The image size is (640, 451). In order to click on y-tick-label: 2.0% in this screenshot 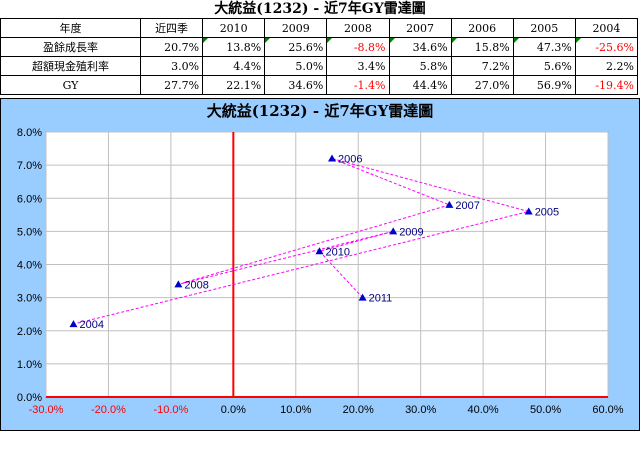, I will do `click(29, 332)`.